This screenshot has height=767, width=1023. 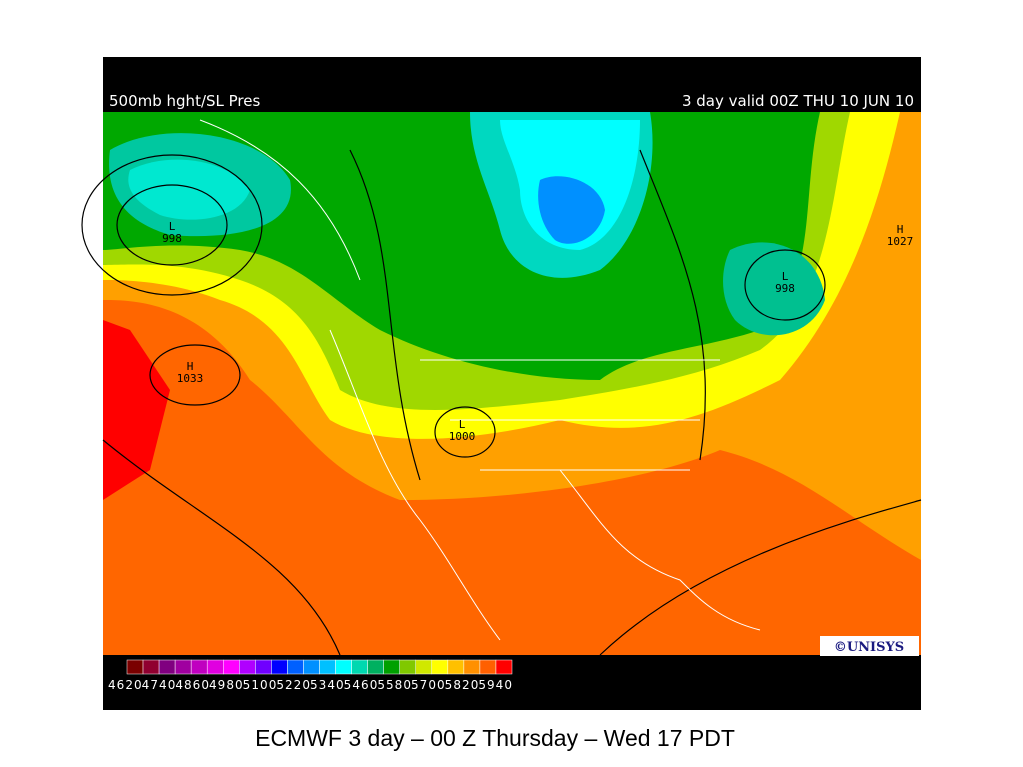 What do you see at coordinates (462, 685) in the screenshot?
I see `colorbar-label: 5820` at bounding box center [462, 685].